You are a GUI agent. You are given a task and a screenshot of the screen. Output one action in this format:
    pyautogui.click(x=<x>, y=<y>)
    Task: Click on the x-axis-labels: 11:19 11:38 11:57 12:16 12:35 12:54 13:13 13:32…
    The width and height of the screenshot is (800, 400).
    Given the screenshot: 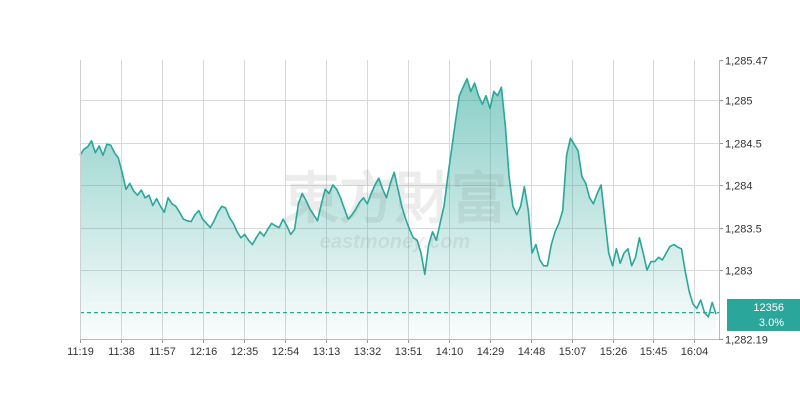 What is the action you would take?
    pyautogui.click(x=387, y=352)
    